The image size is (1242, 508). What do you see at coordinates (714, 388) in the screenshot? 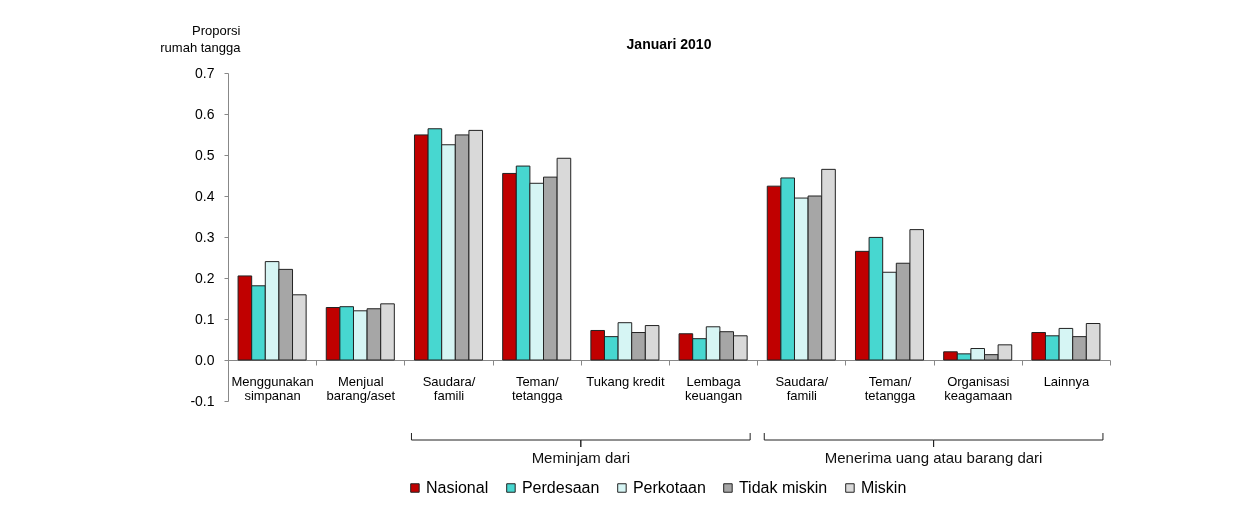
I see `x-tick-label: Lembaga keuangan` at bounding box center [714, 388].